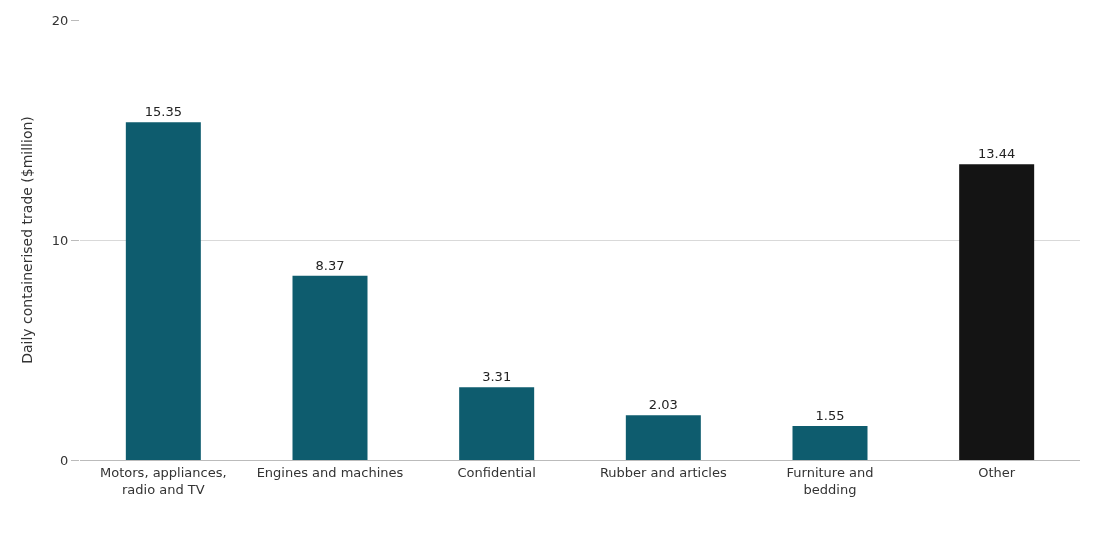 The height and width of the screenshot is (555, 1110). Describe the element at coordinates (60, 20) in the screenshot. I see `y-tick-label: 20` at that location.